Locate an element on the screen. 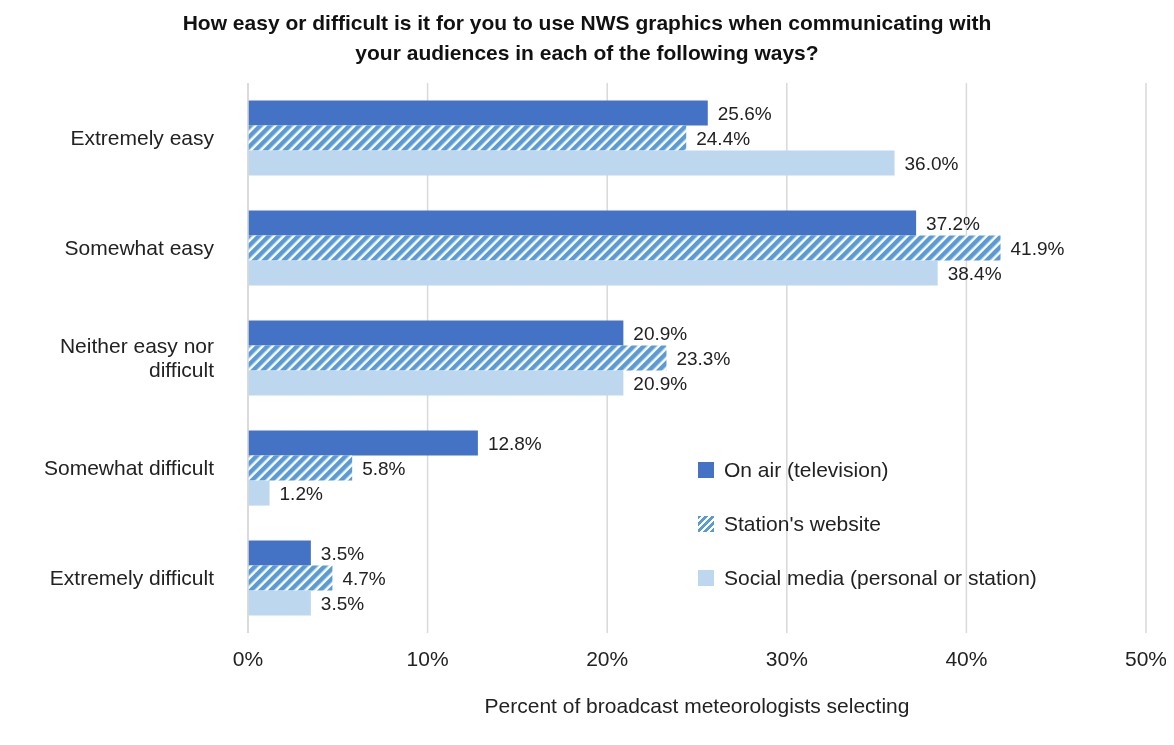  x-tick-label: 30% is located at coordinates (786, 658).